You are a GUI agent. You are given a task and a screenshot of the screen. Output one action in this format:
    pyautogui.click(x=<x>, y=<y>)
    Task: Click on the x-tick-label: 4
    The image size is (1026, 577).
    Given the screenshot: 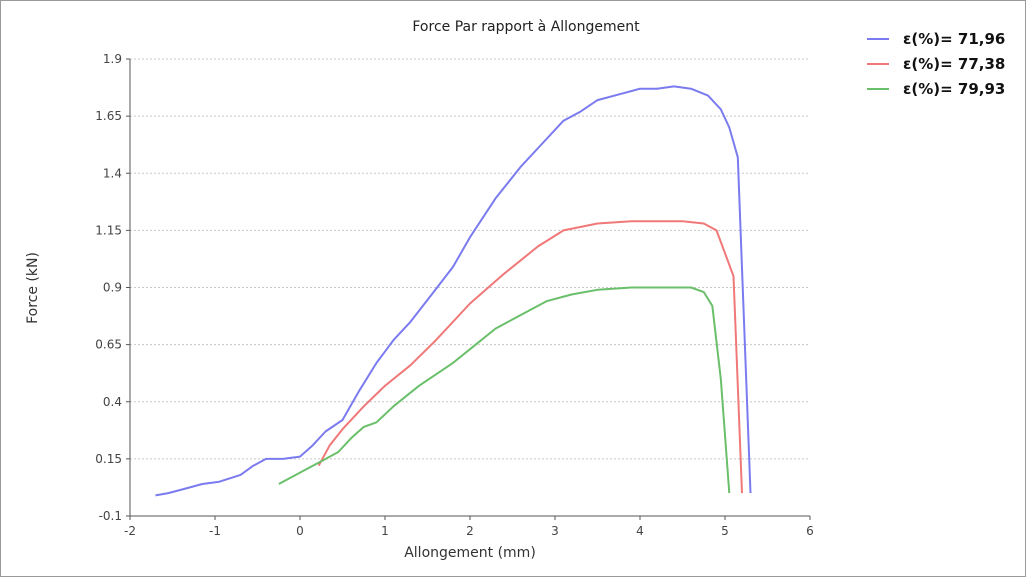 What is the action you would take?
    pyautogui.click(x=640, y=531)
    